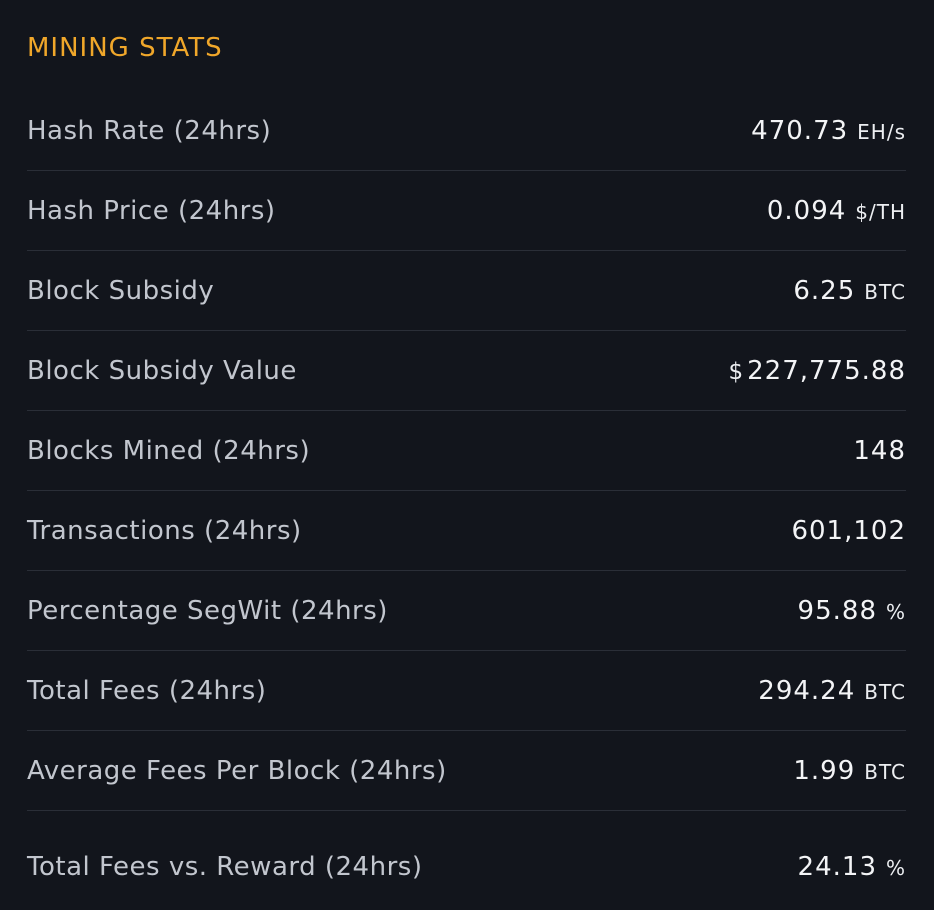 Image resolution: width=934 pixels, height=910 pixels. I want to click on stat-value: 95.88, so click(837, 610).